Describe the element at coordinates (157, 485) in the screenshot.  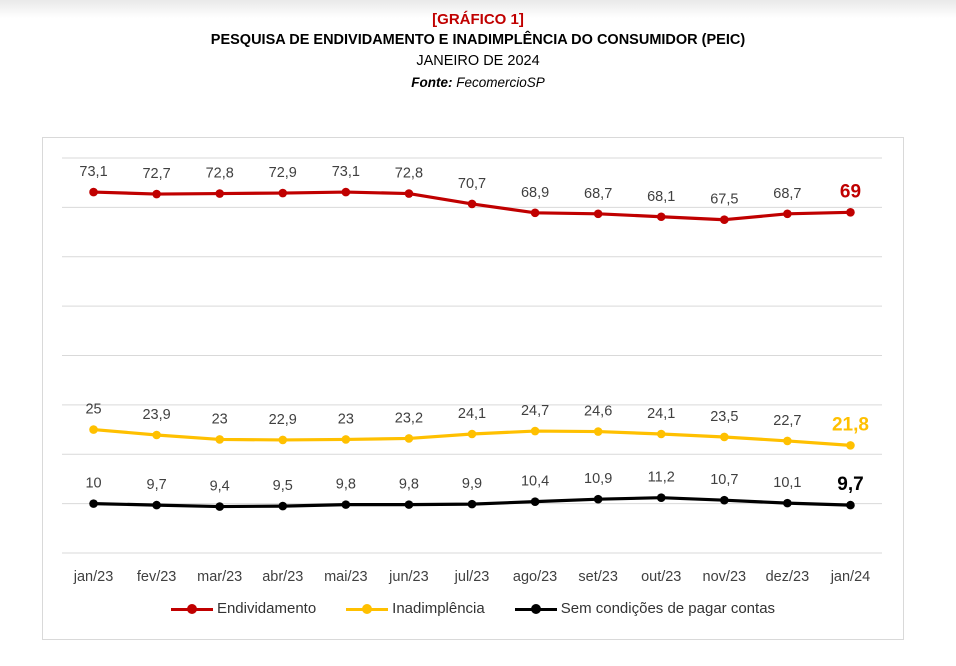
I see `data-label: 9,7` at that location.